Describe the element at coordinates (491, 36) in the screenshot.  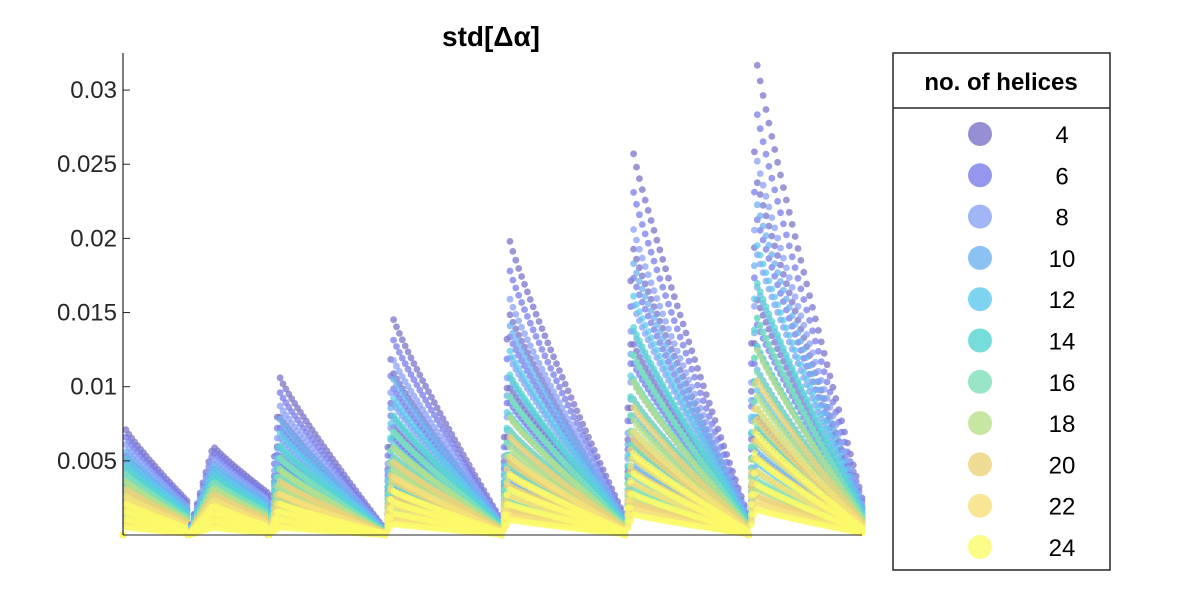
I see `chart-title: std[Δα]` at that location.